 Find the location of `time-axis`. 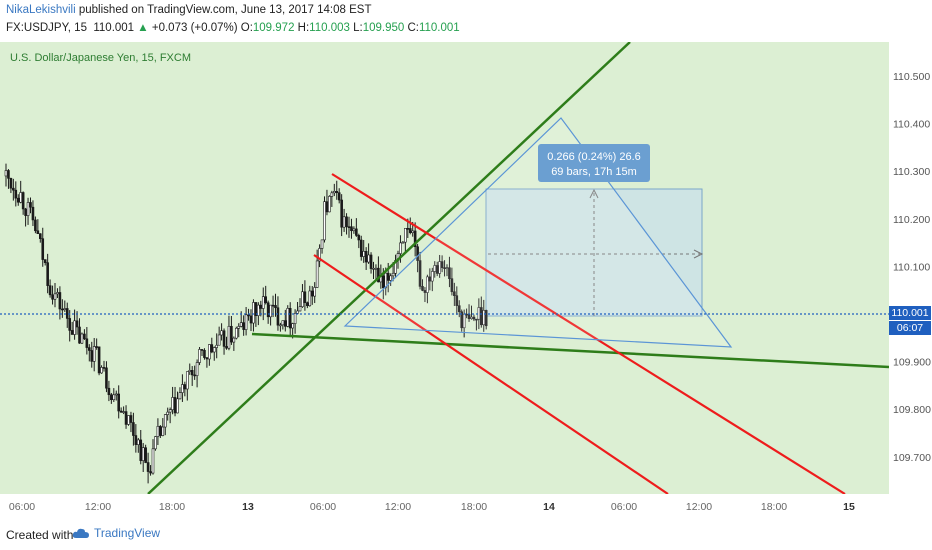

time-axis is located at coordinates (444, 507).